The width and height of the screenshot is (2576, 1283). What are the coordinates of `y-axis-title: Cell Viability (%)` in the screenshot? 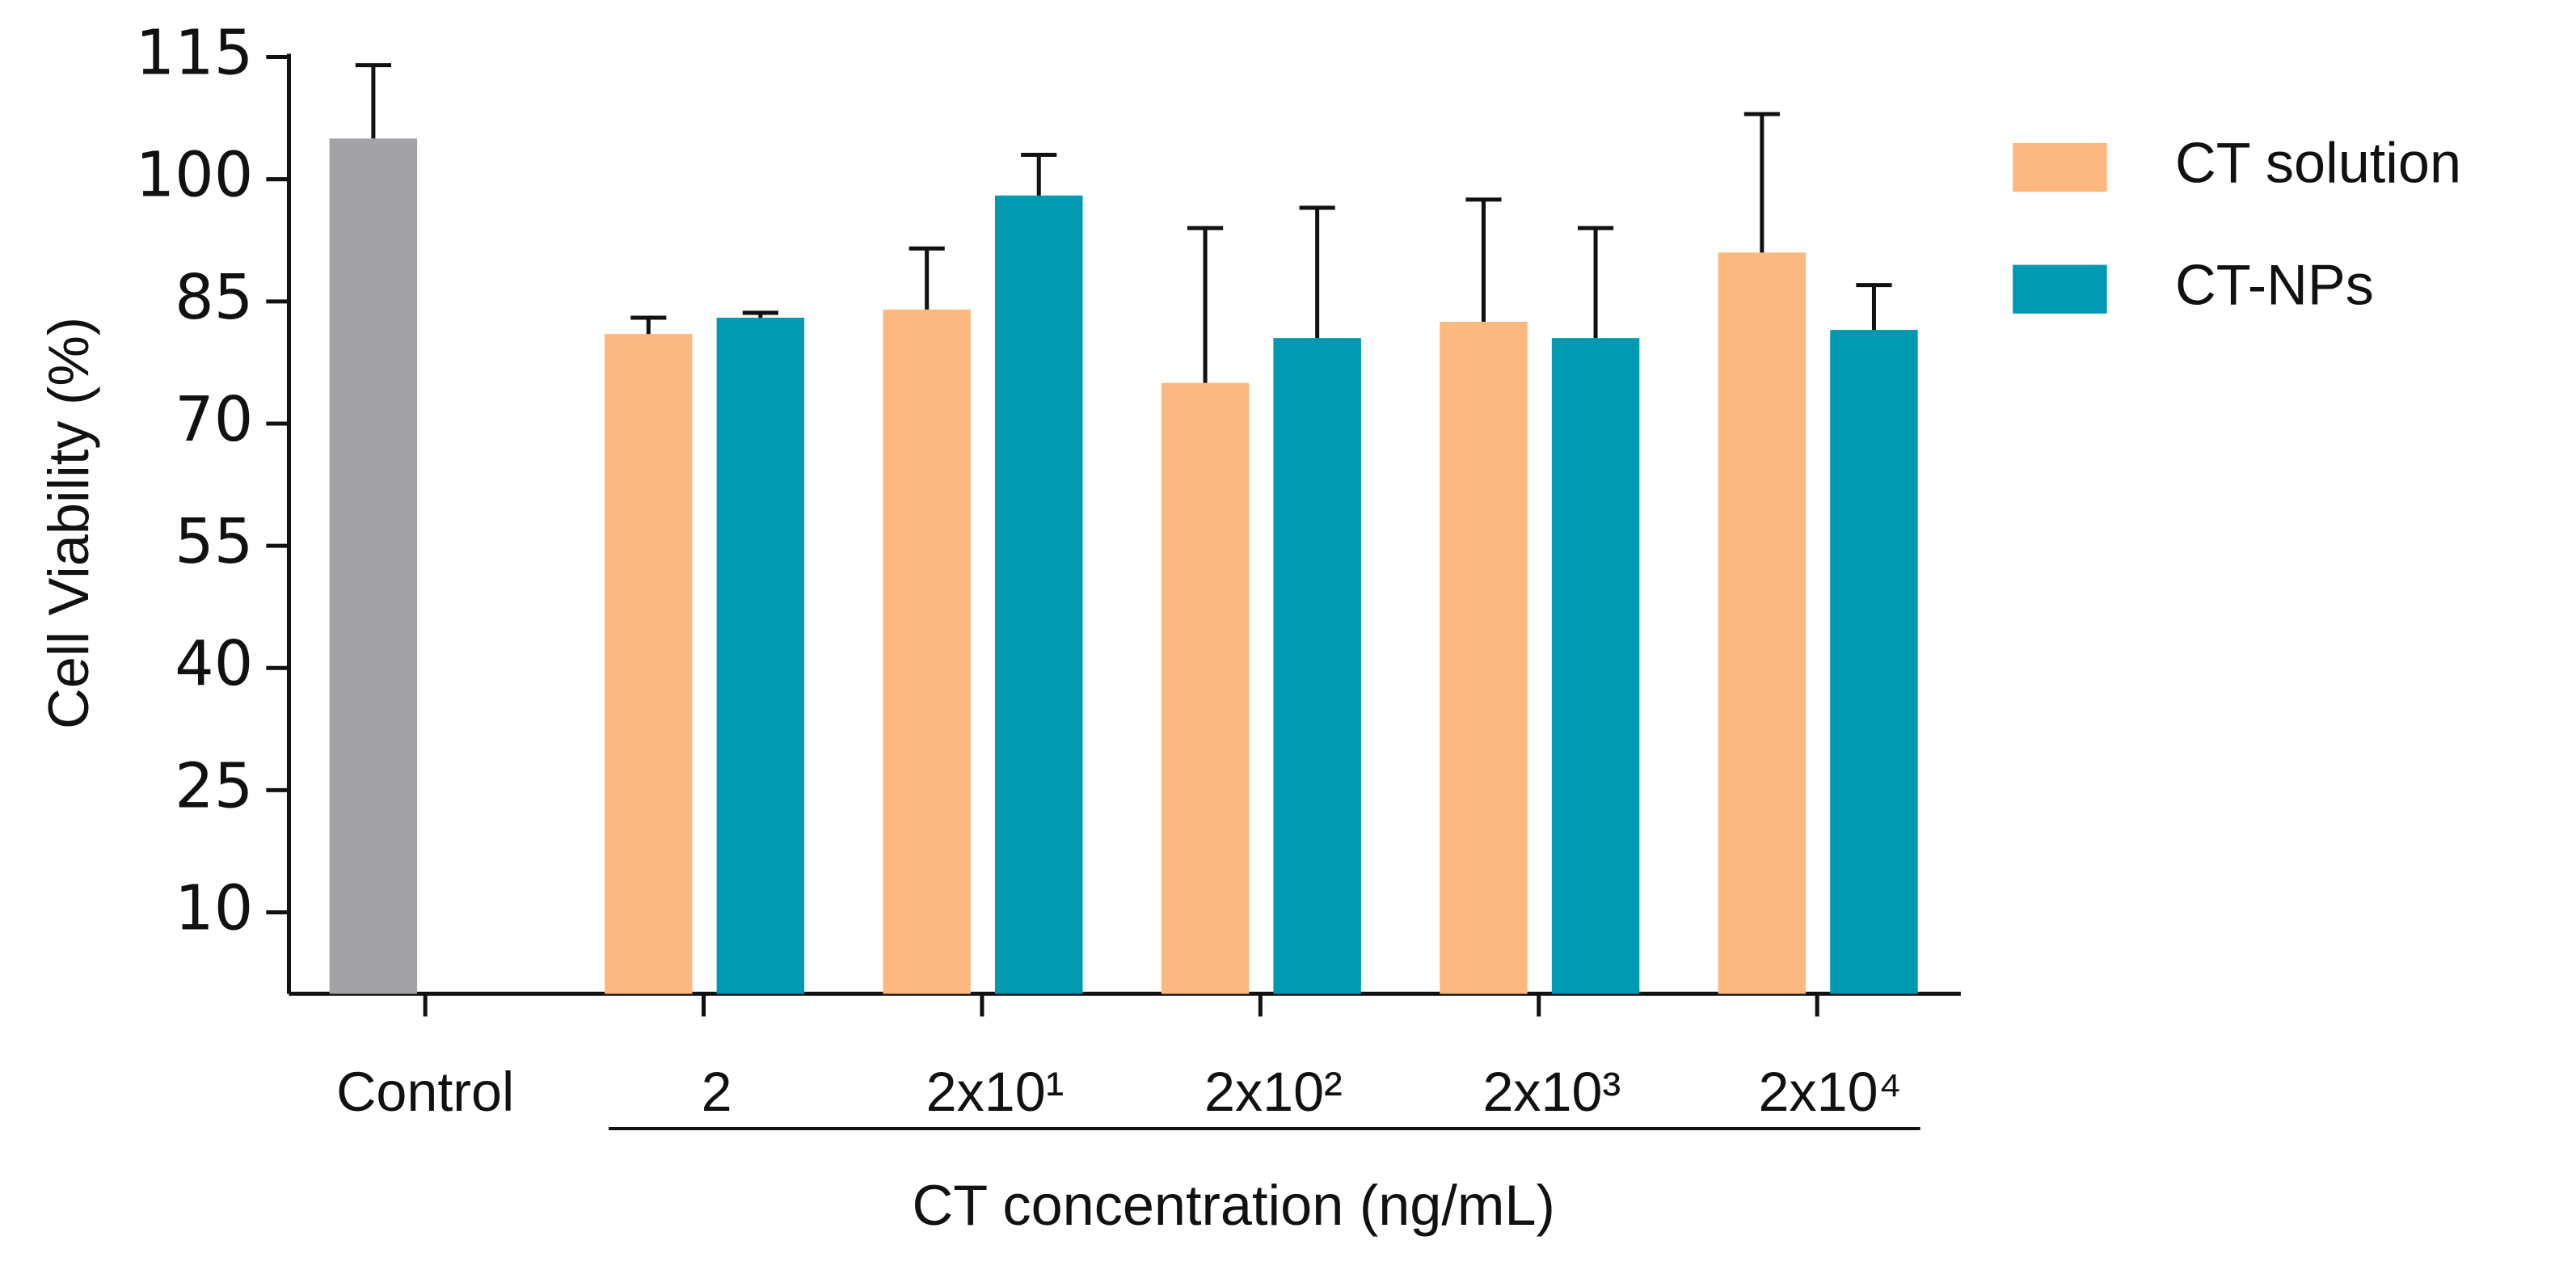 It's located at (68, 523).